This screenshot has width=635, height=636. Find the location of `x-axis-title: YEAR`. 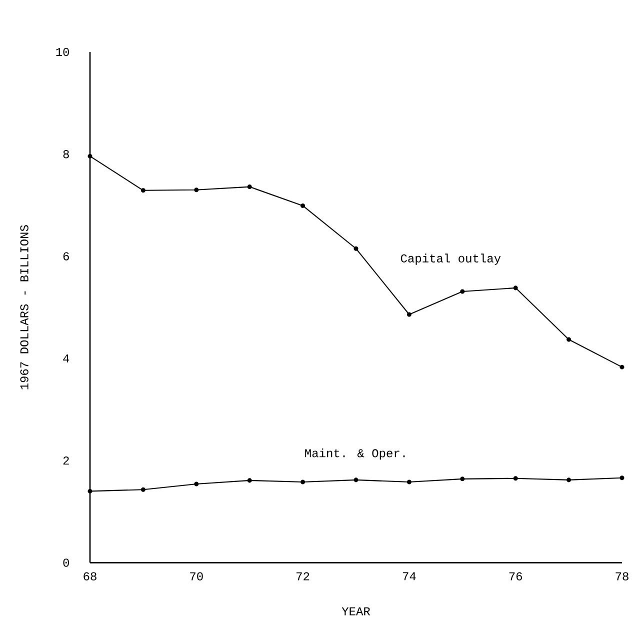

x-axis-title: YEAR is located at coordinates (356, 611).